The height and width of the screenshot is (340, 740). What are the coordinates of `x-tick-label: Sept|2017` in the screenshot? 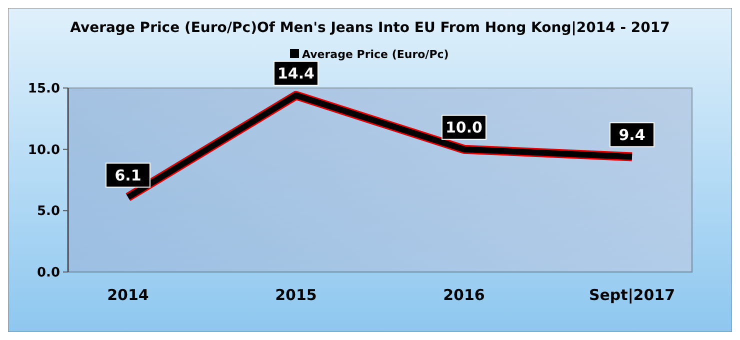 It's located at (632, 295).